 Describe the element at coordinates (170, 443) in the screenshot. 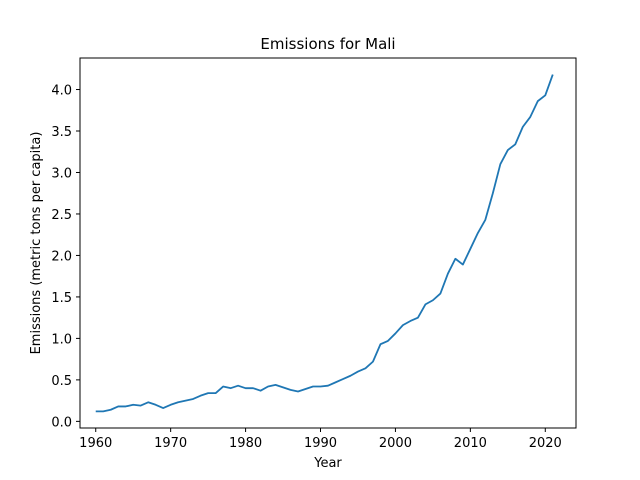

I see `x-tick-label: 1970` at that location.